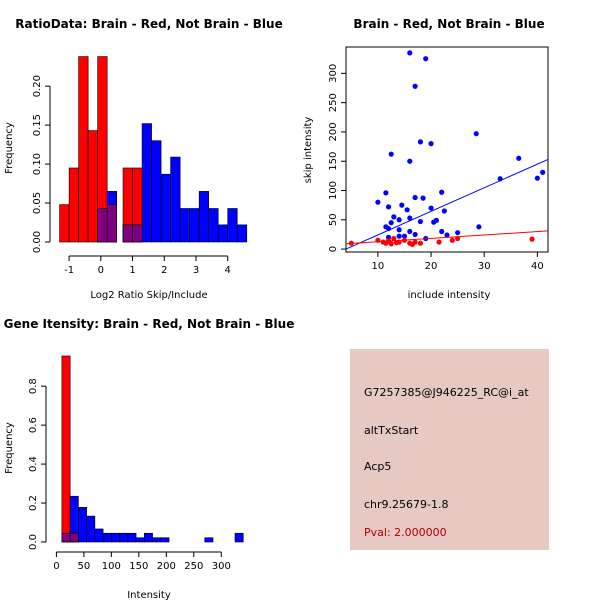  What do you see at coordinates (37, 164) in the screenshot?
I see `y-tick-label-2: 0.10` at bounding box center [37, 164].